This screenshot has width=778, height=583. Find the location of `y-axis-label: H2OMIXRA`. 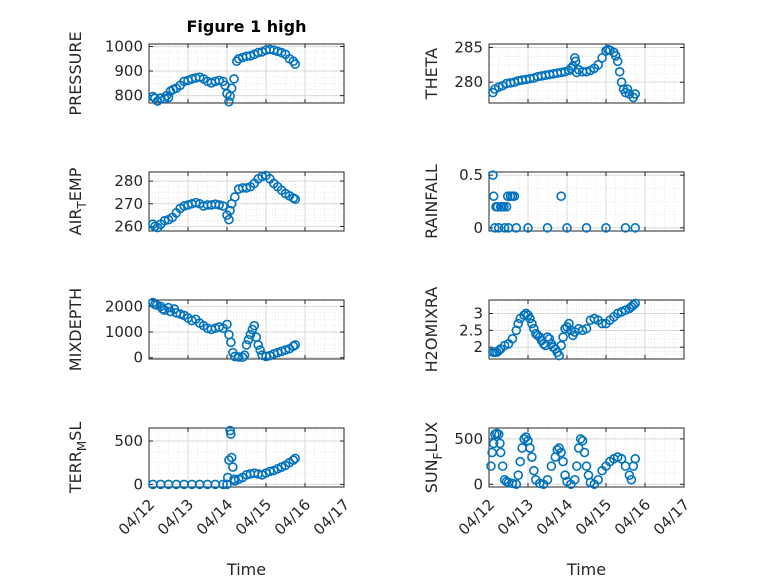

y-axis-label: H2OMIXRA is located at coordinates (431, 330).